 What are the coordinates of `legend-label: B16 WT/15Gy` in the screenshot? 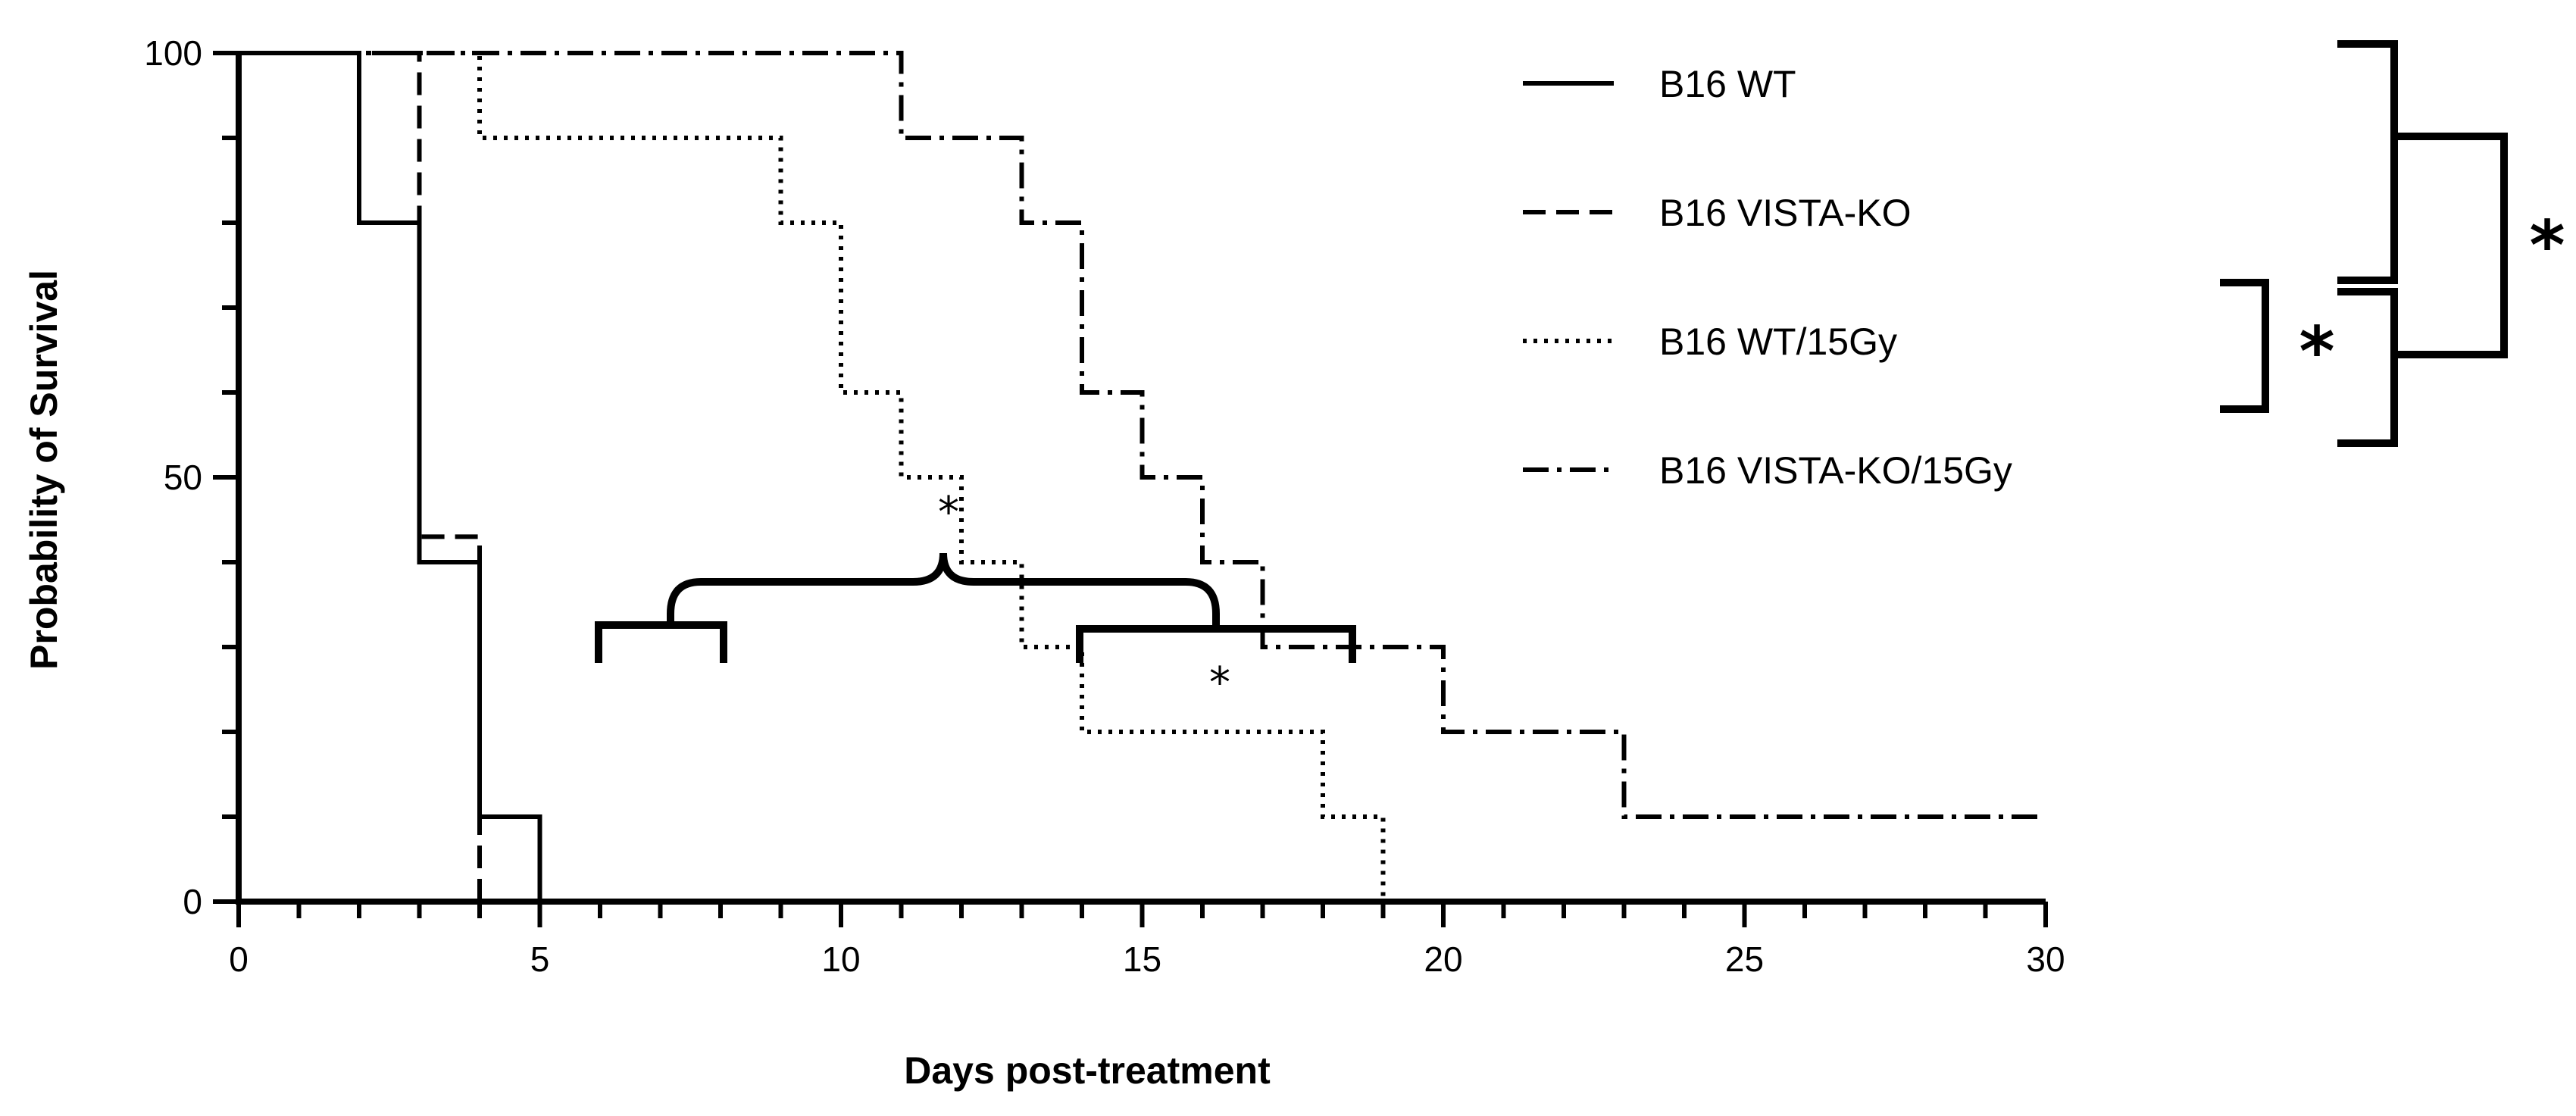 It's located at (1778, 341).